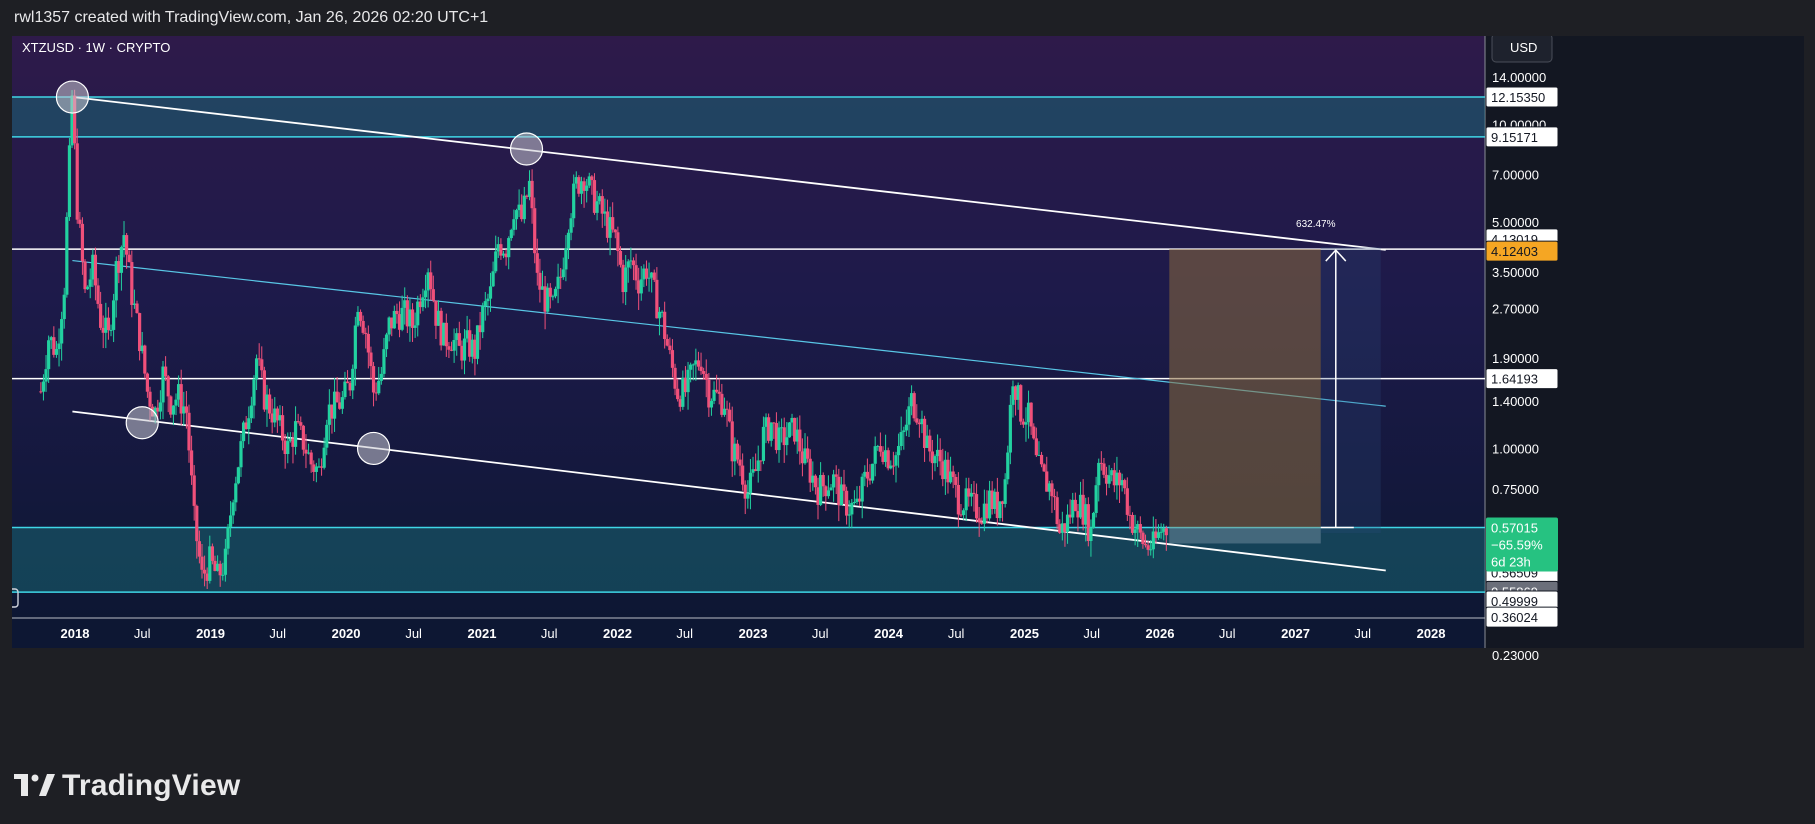  I want to click on projection-box, so click(1245, 388).